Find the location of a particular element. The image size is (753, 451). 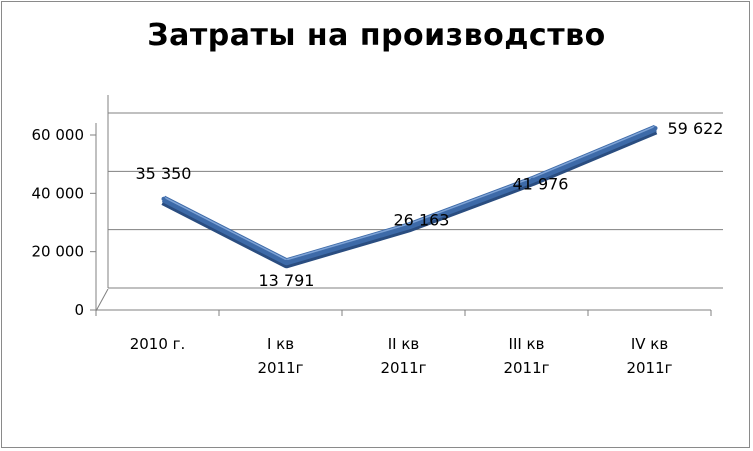

data-label: 35 350 is located at coordinates (164, 173).